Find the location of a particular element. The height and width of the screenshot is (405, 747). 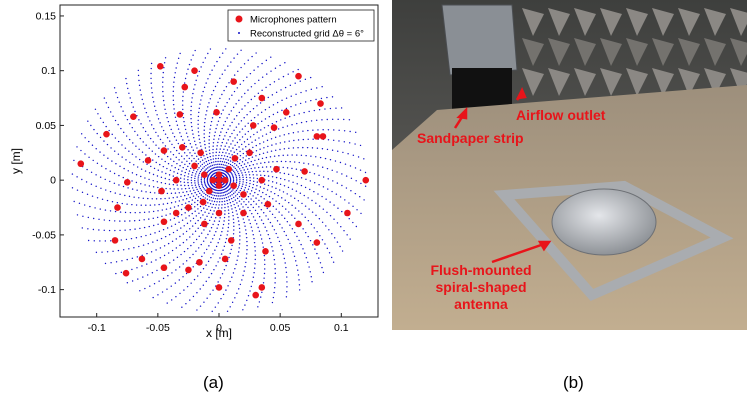

x-tick-label: -0.1 is located at coordinates (97, 328).